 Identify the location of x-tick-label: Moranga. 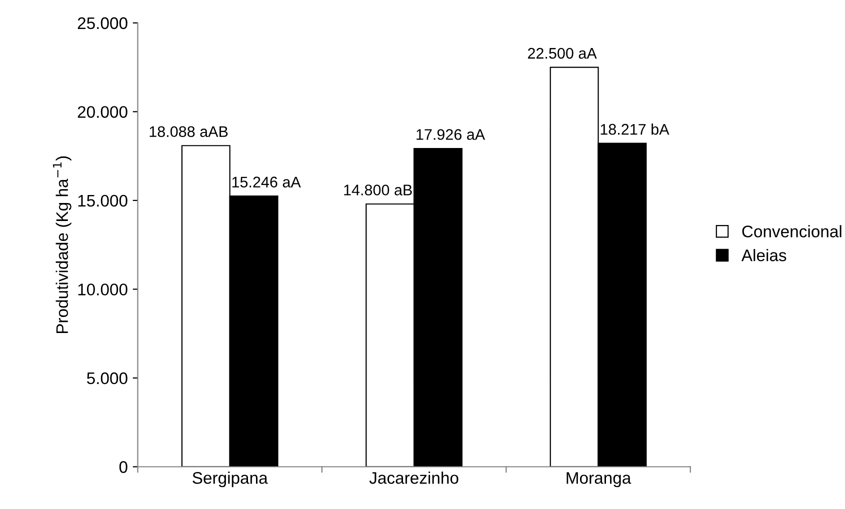
(599, 480).